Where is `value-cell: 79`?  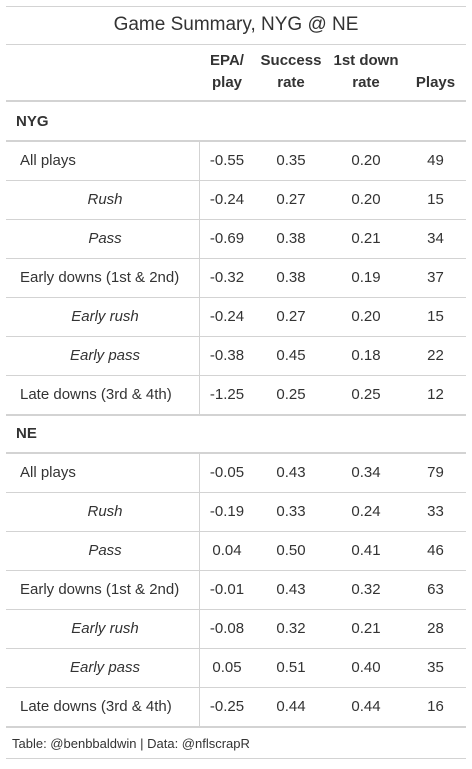 value-cell: 79 is located at coordinates (435, 472).